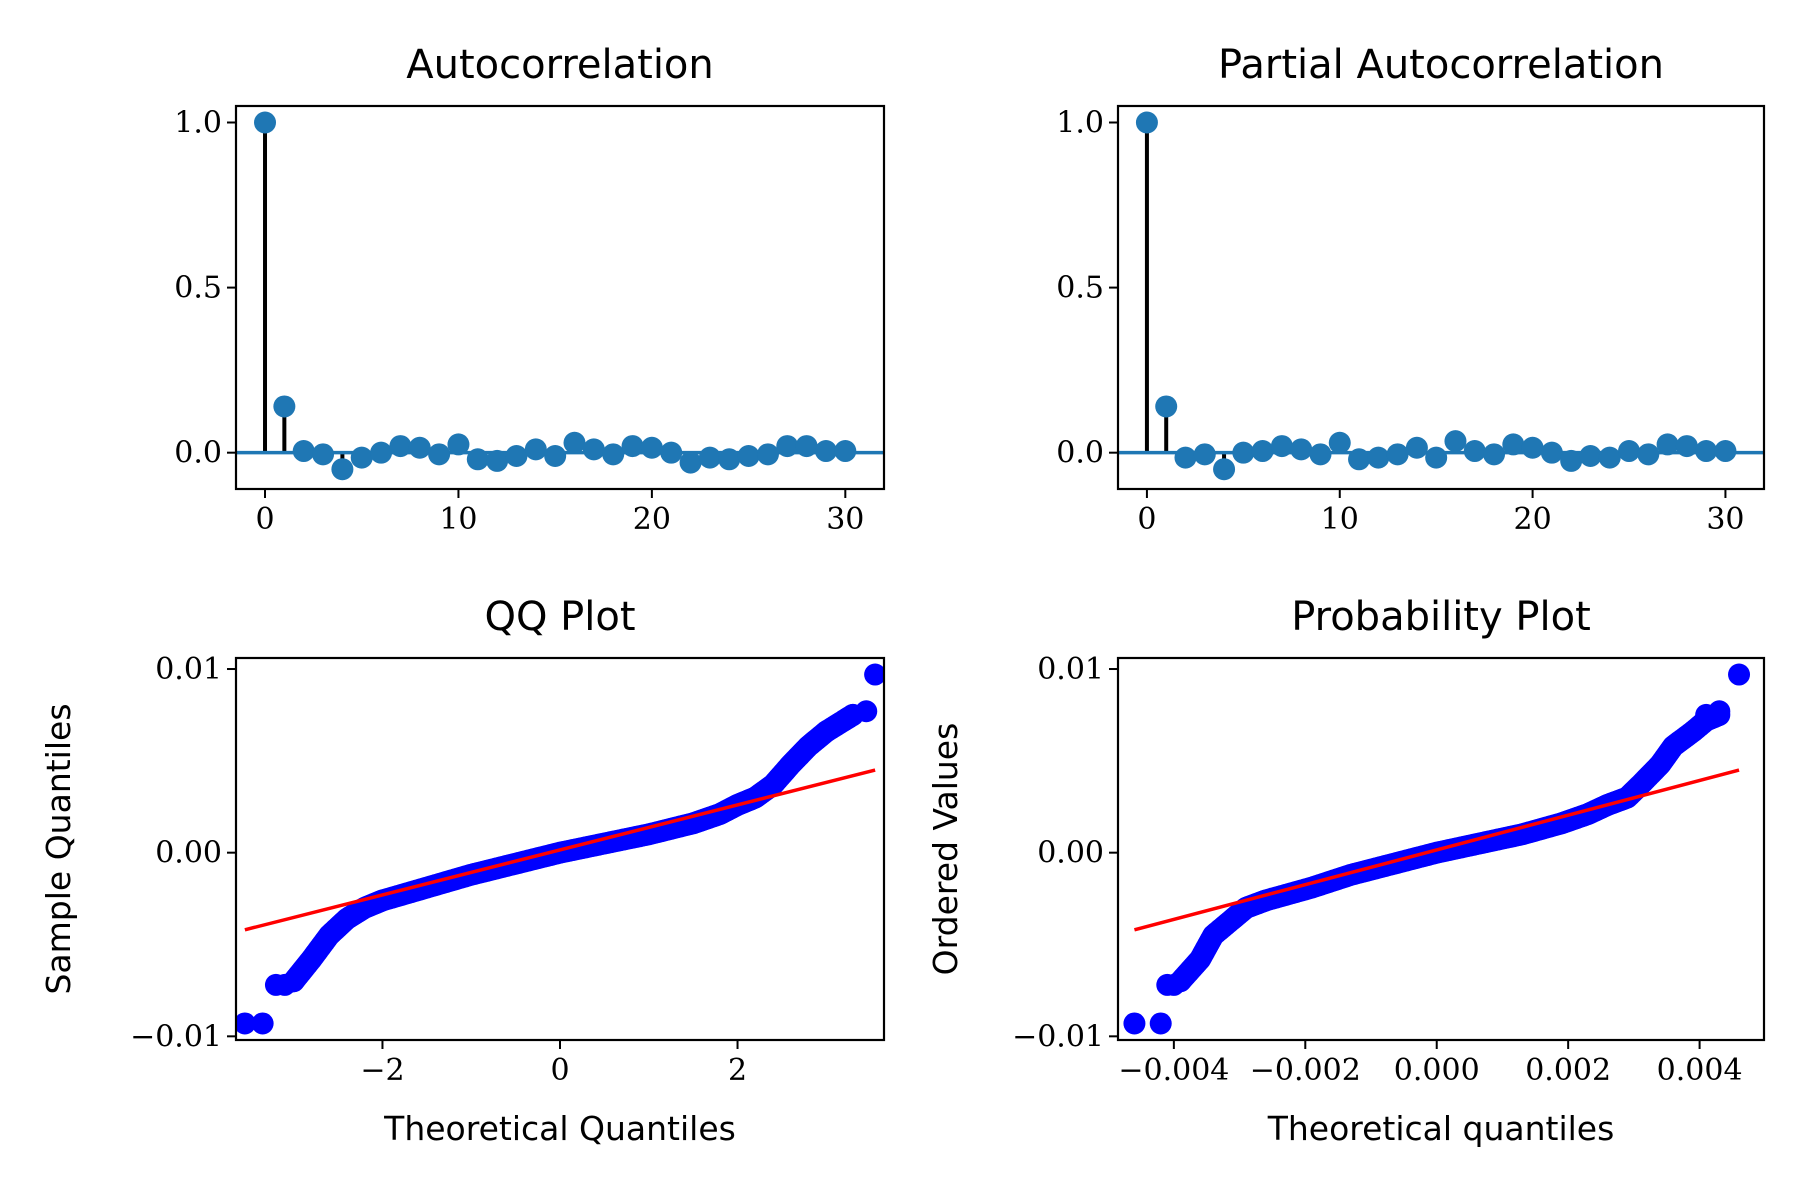 This screenshot has height=1200, width=1800. Describe the element at coordinates (737, 1070) in the screenshot. I see `x-tick-label: 2` at that location.